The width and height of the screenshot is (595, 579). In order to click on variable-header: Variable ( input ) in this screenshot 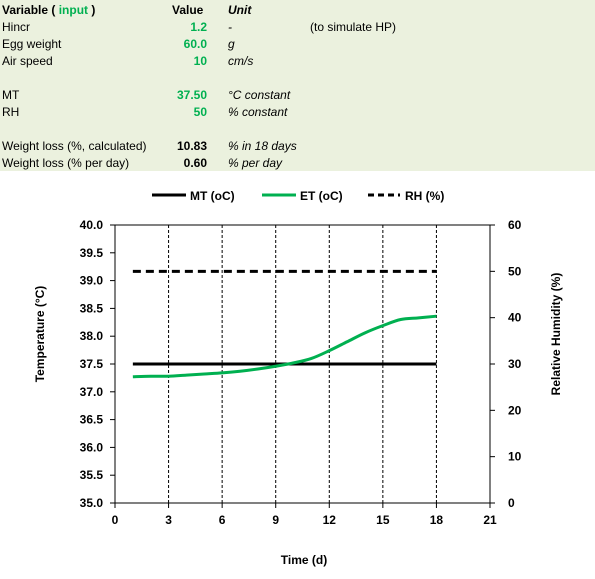, I will do `click(49, 10)`.